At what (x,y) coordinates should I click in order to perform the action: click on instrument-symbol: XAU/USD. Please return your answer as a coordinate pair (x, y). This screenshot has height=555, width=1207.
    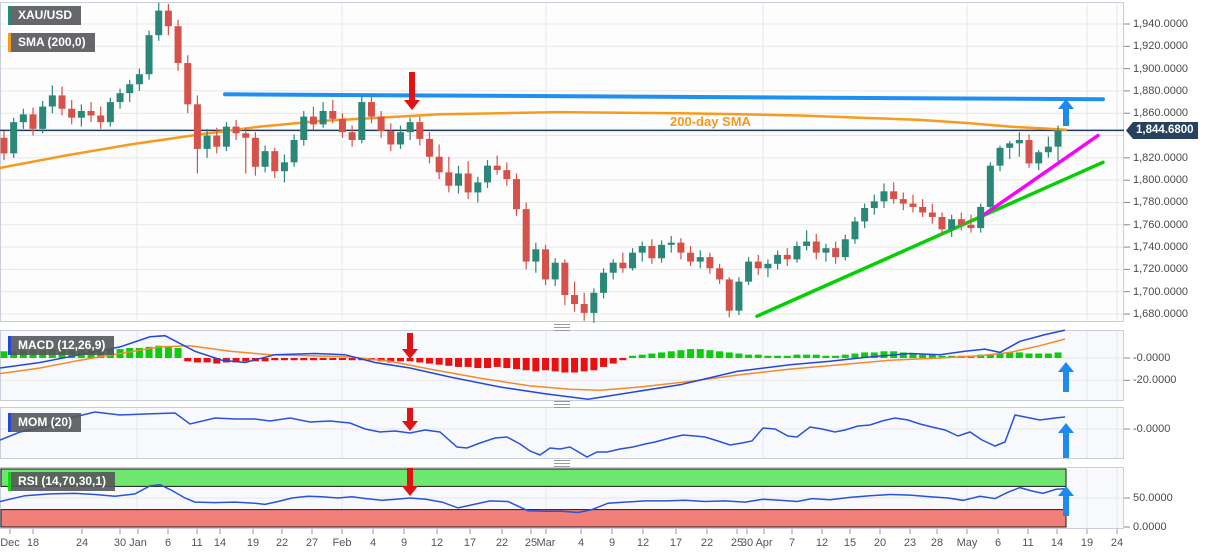
    Looking at the image, I should click on (45, 15).